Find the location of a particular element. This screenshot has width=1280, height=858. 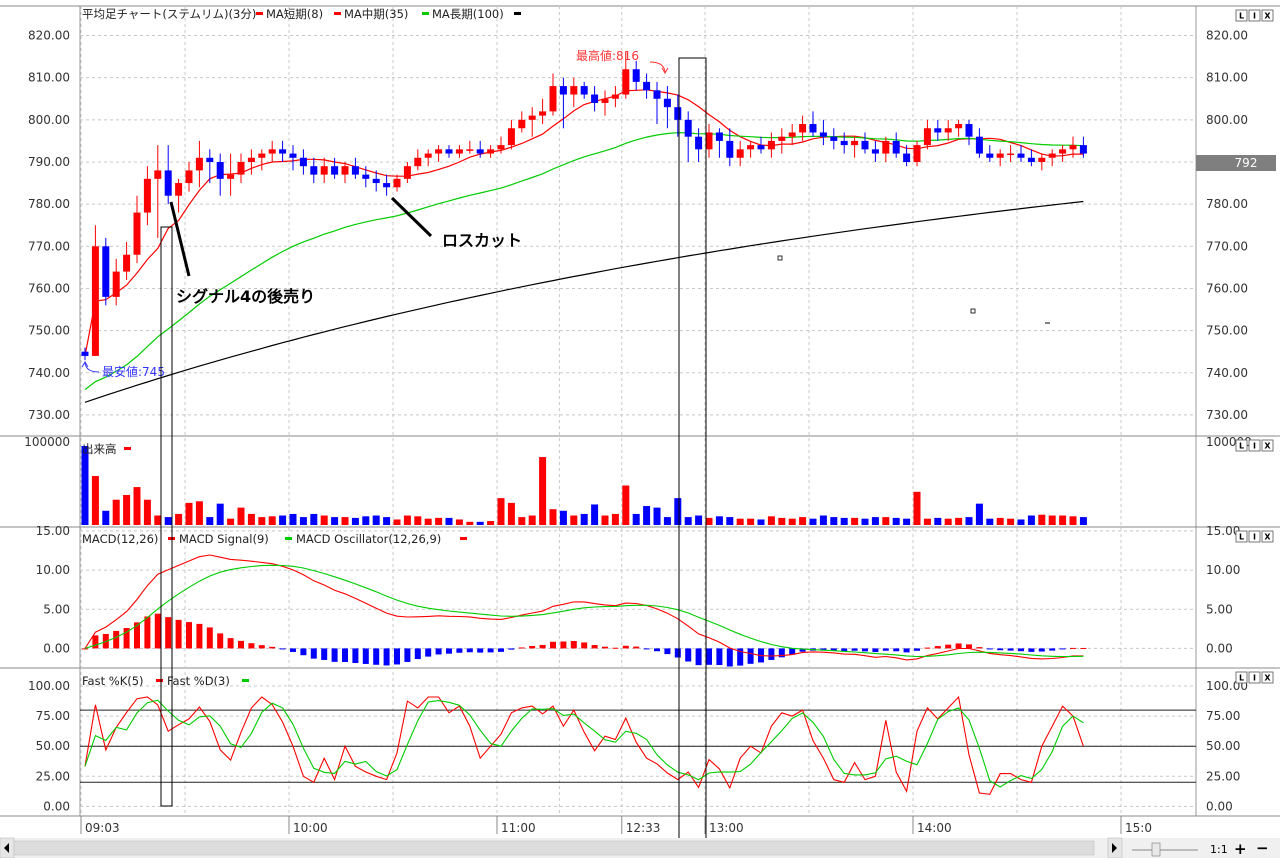

macd-tick-right: 15.00 is located at coordinates (1223, 531).